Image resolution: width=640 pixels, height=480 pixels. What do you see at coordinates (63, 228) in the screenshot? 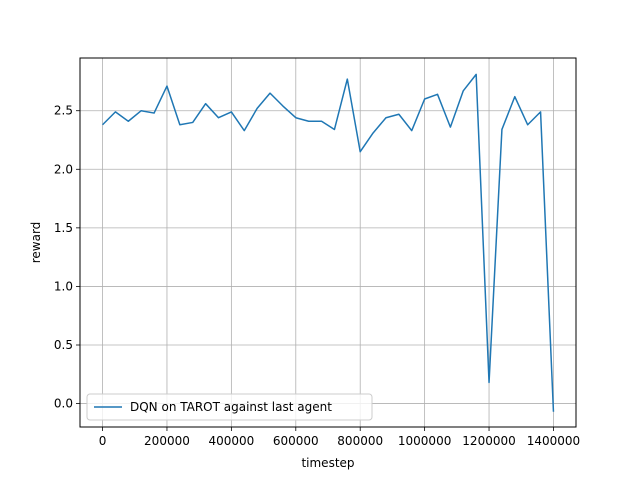
I see `y-tick-label: 1.5` at bounding box center [63, 228].